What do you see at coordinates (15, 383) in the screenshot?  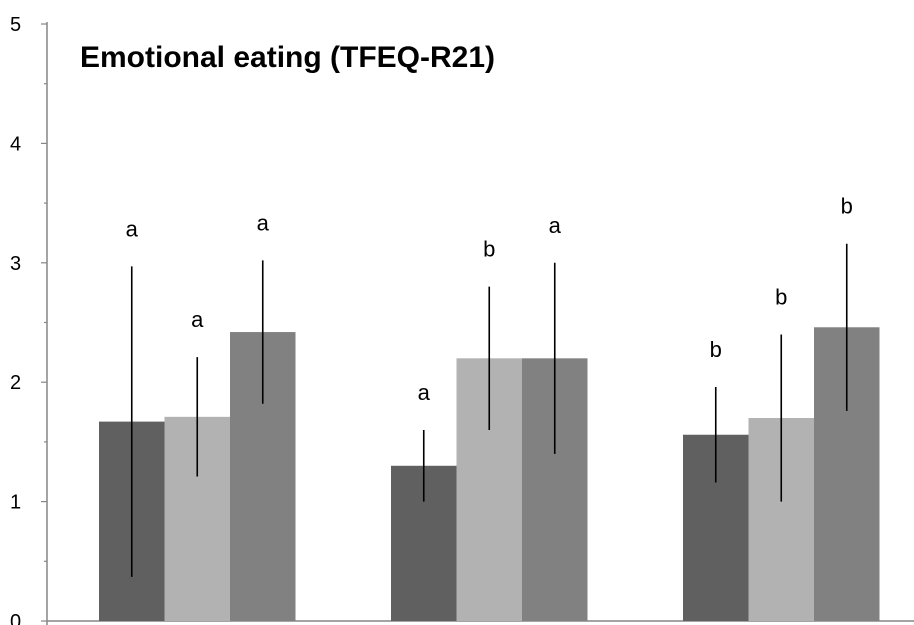 I see `y-tick-label: 2` at bounding box center [15, 383].